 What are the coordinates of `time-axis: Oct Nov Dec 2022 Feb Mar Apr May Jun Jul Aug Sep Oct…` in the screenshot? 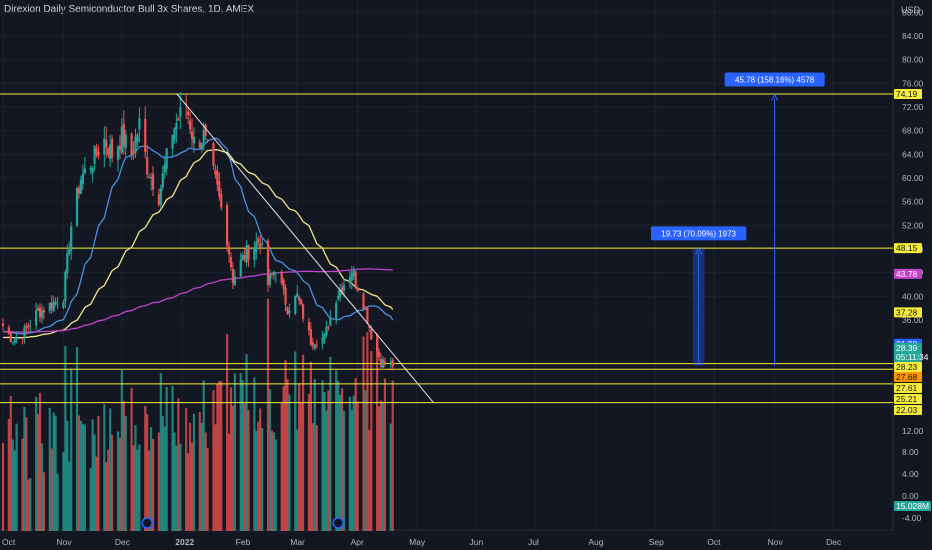 It's located at (422, 542).